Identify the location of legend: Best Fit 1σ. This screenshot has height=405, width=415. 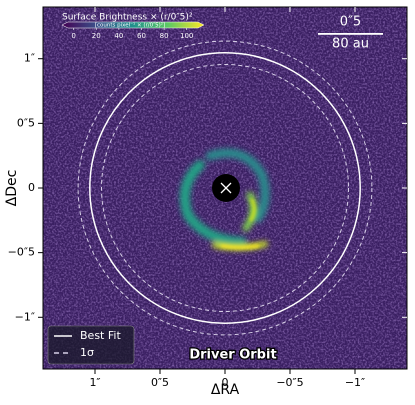
(91, 345).